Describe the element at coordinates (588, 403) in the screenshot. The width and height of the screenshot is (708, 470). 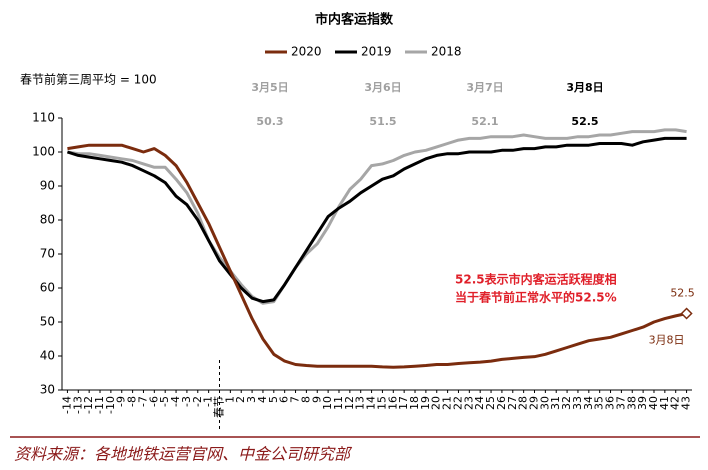
I see `x-tick-label: 34` at that location.